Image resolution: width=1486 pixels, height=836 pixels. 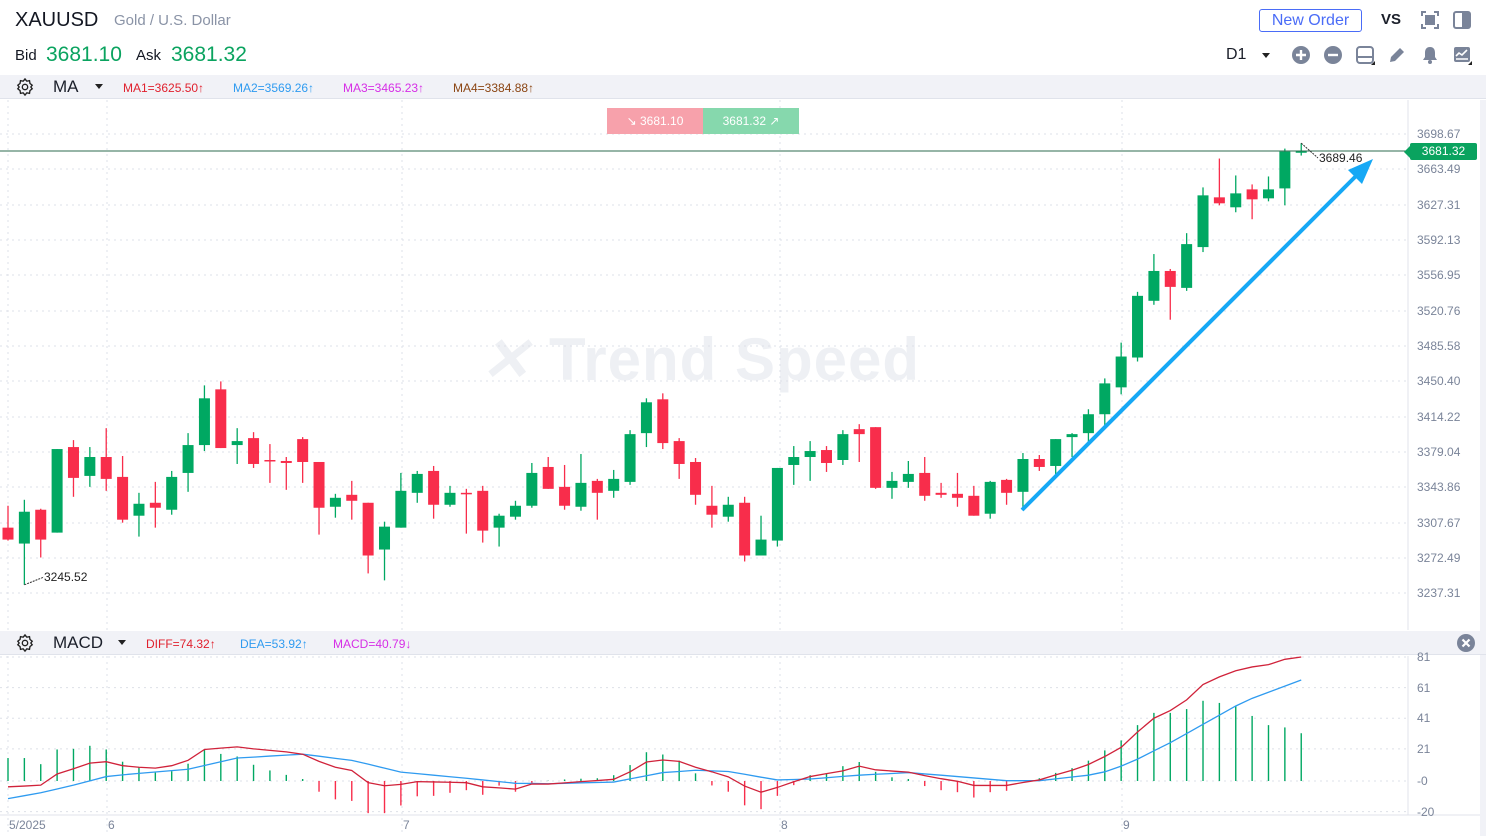 I want to click on date-label: 9, so click(x=1126, y=825).